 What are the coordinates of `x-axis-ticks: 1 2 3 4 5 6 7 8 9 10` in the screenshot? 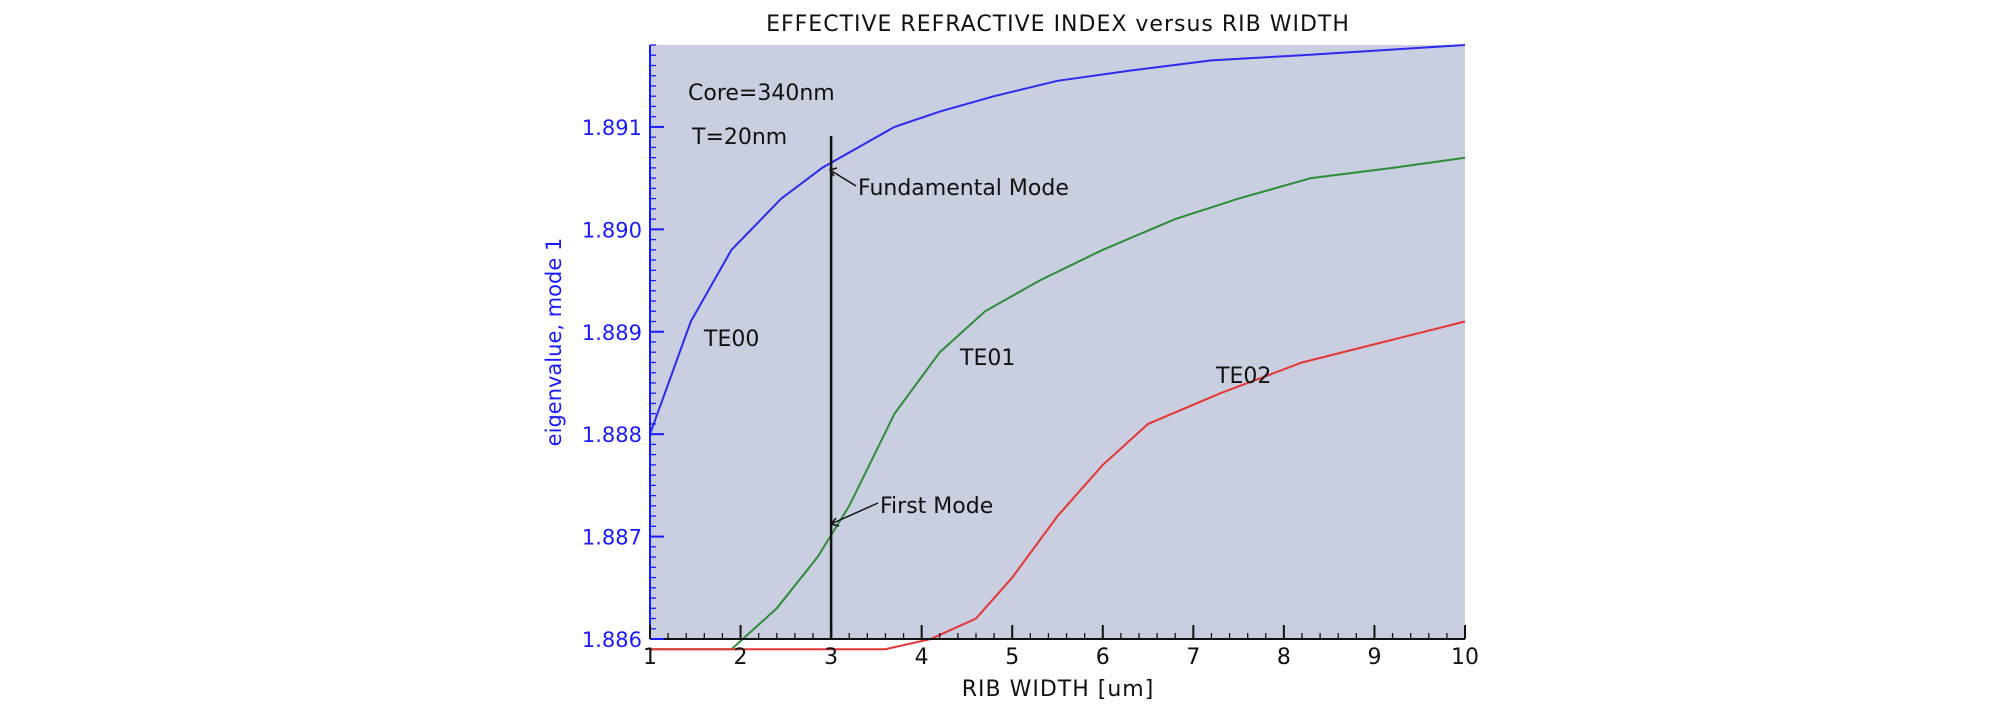 It's located at (1061, 647).